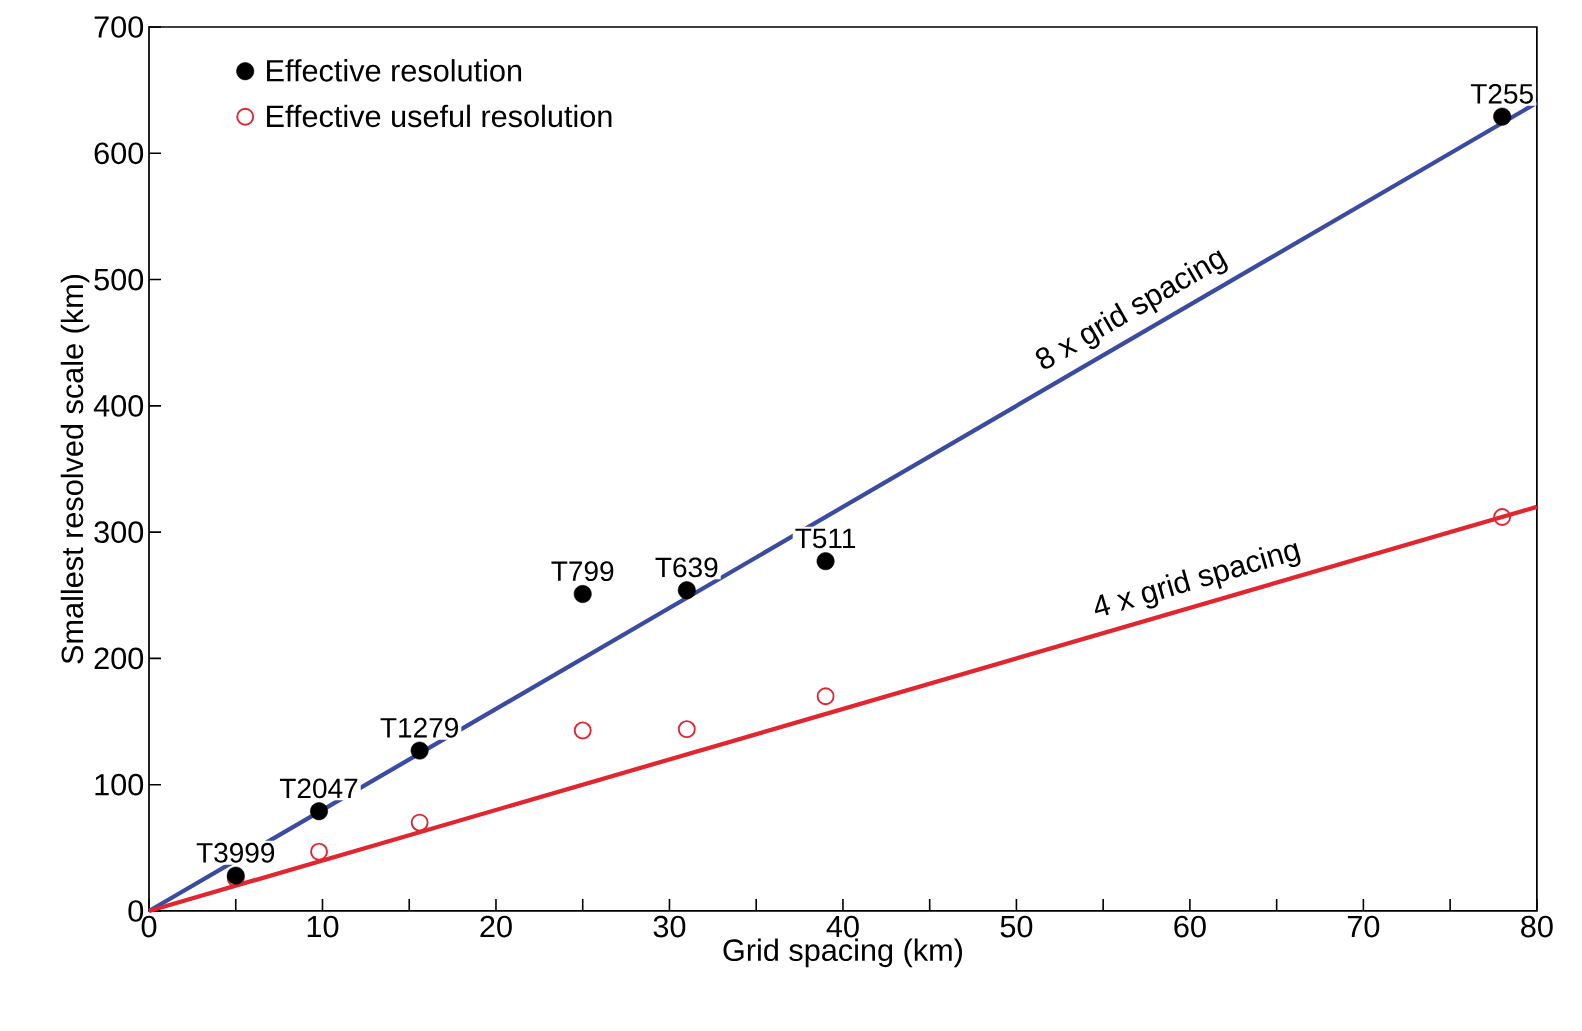 The height and width of the screenshot is (1031, 1582). What do you see at coordinates (119, 532) in the screenshot?
I see `y-tick-label: 300` at bounding box center [119, 532].